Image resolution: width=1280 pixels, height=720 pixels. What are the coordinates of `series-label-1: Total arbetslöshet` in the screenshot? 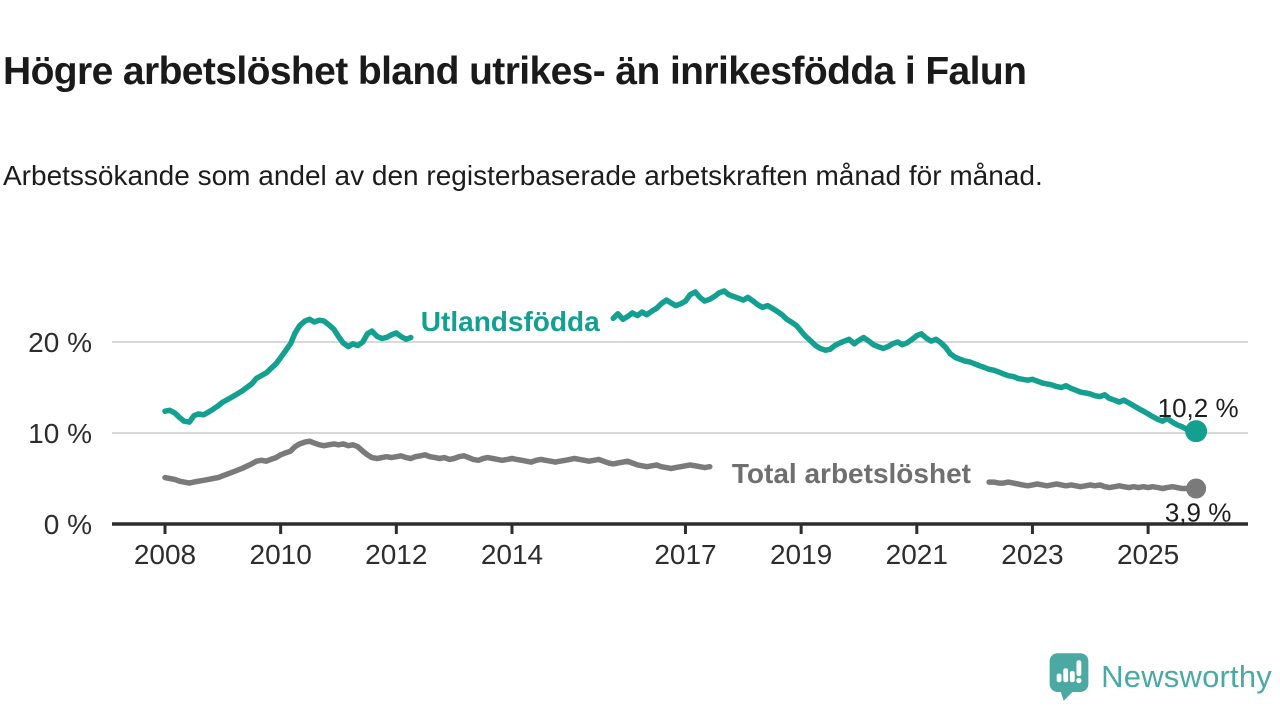 It's located at (851, 473).